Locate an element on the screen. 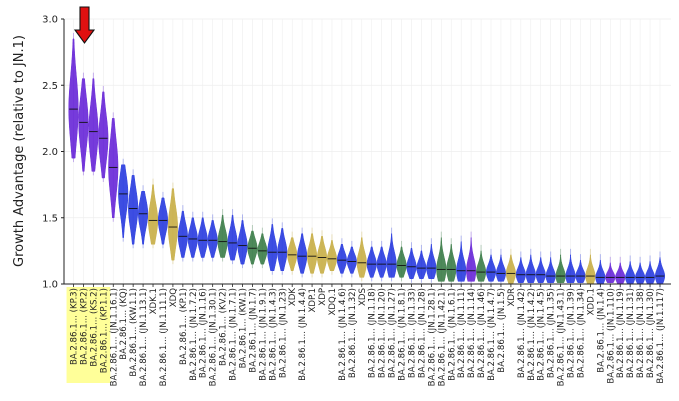  x-tick-label: BA.2.86.1... (JN.1.27) is located at coordinates (393, 333).